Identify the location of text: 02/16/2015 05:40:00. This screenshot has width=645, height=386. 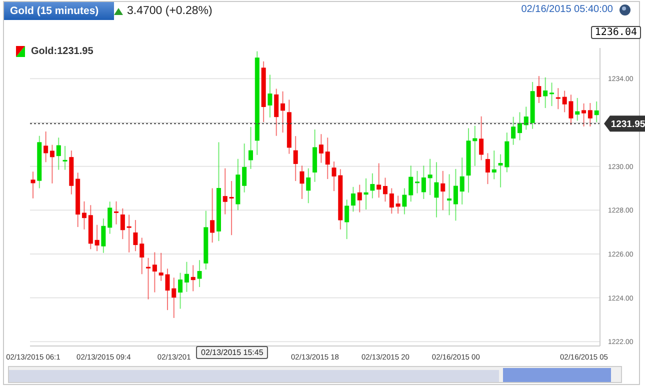
(567, 9).